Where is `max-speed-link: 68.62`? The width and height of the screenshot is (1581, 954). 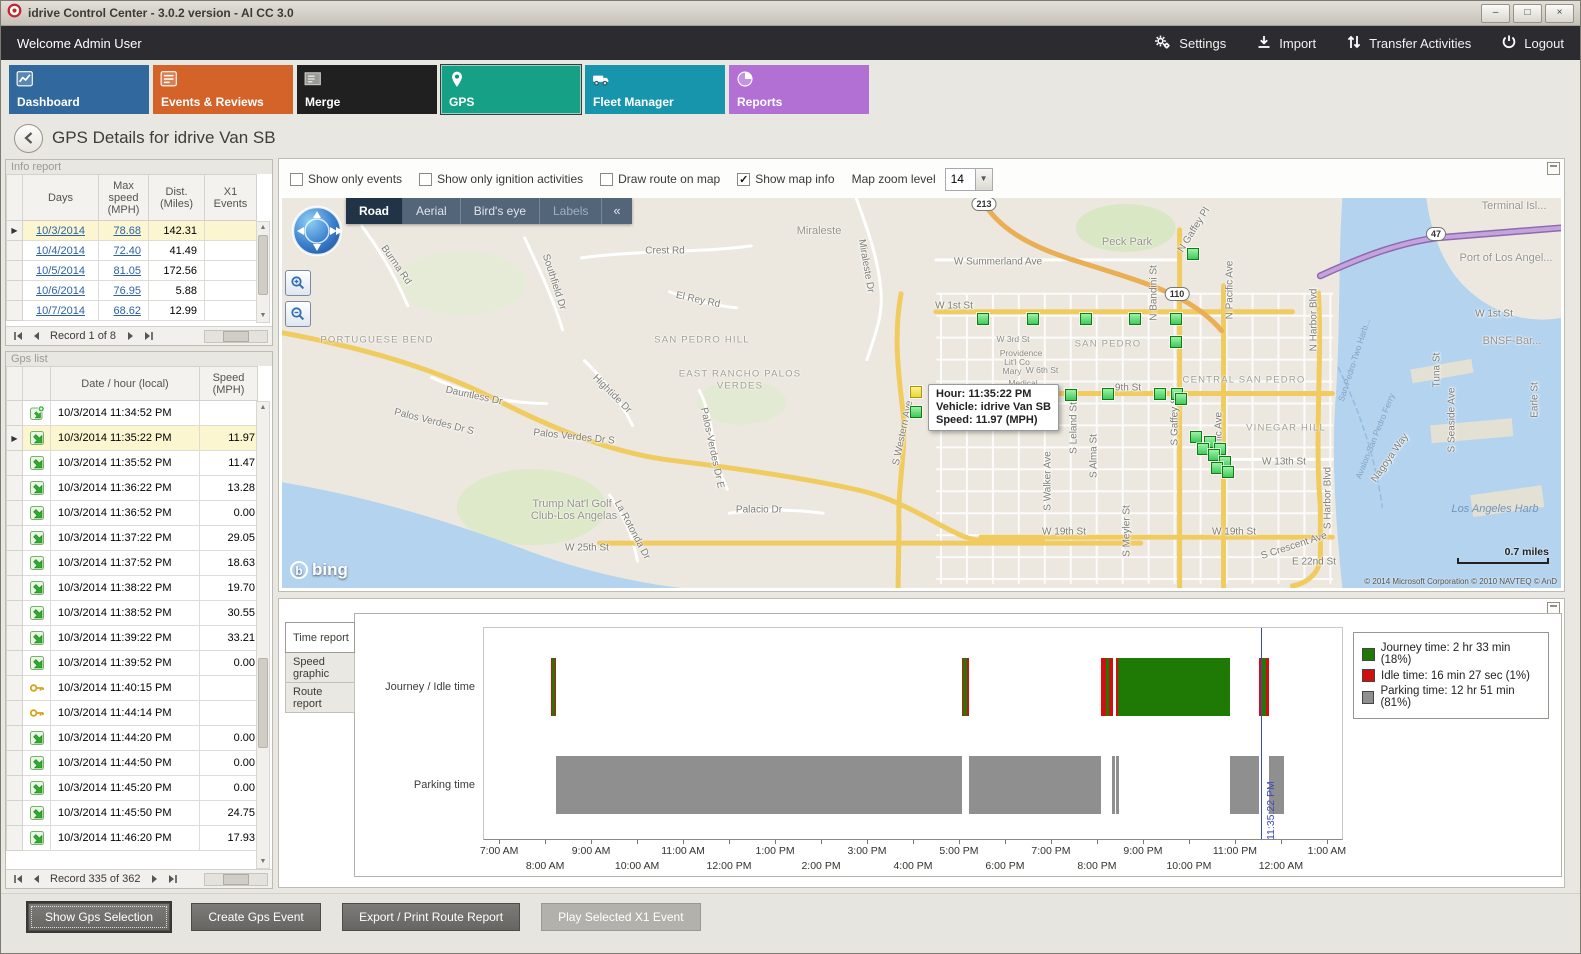
max-speed-link: 68.62 is located at coordinates (127, 310).